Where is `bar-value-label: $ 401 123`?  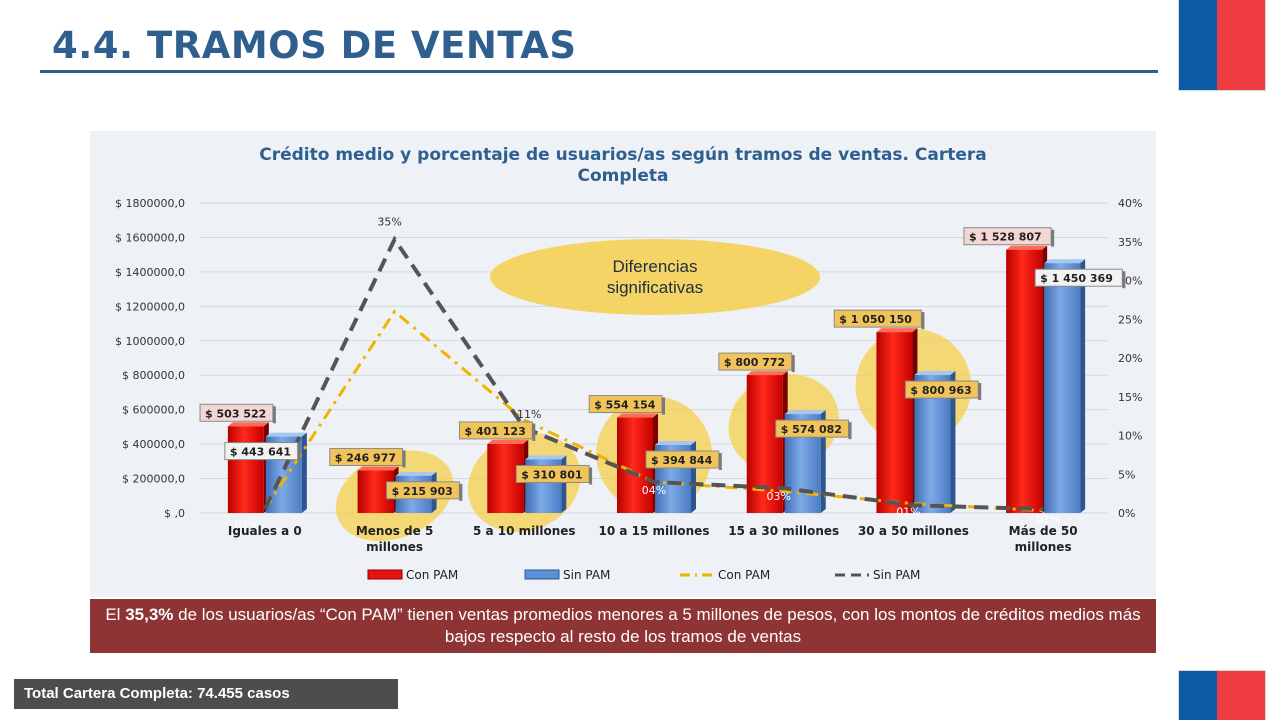 bar-value-label: $ 401 123 is located at coordinates (494, 431).